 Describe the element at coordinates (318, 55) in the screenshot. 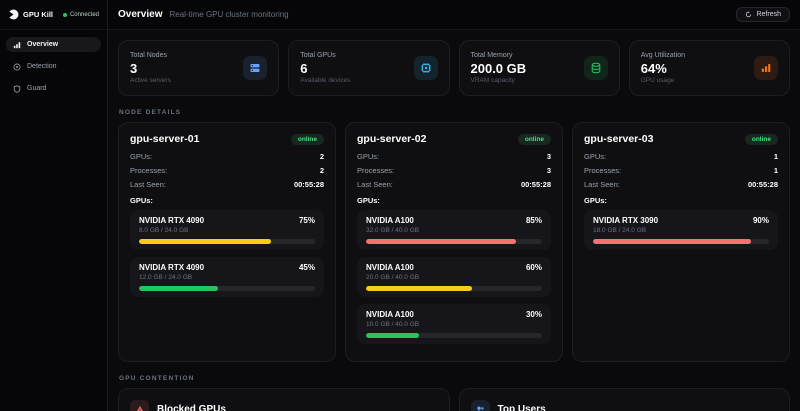

I see `stat-label: Total GPUs` at that location.